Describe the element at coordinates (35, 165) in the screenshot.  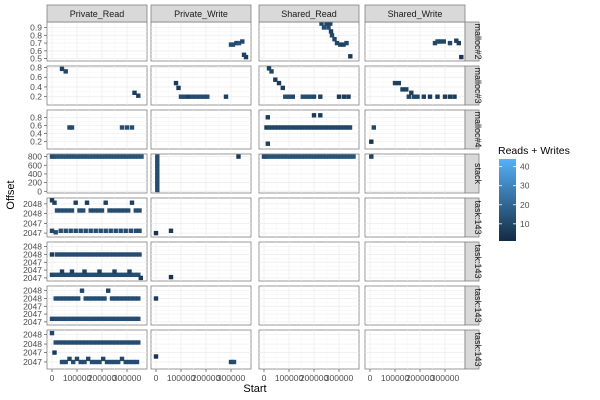
I see `y-tick-label: 600` at that location.